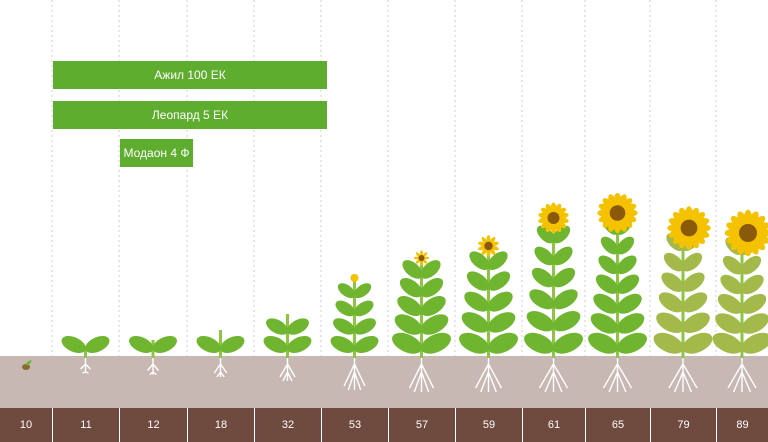 The image size is (768, 442). I want to click on stage-code-65: 65, so click(617, 425).